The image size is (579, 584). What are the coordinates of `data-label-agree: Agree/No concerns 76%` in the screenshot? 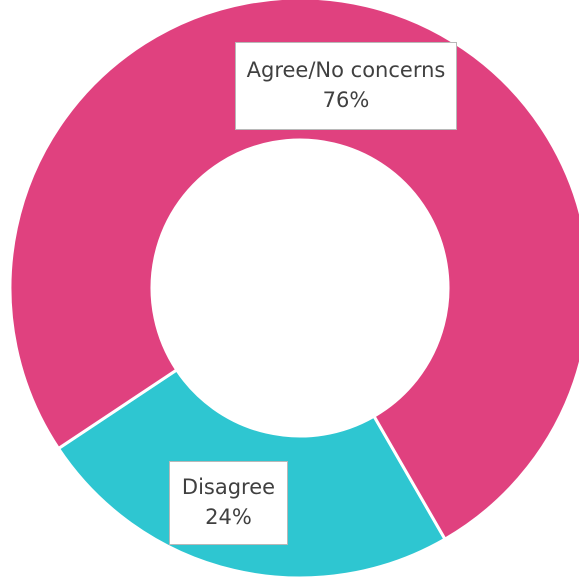 It's located at (346, 86).